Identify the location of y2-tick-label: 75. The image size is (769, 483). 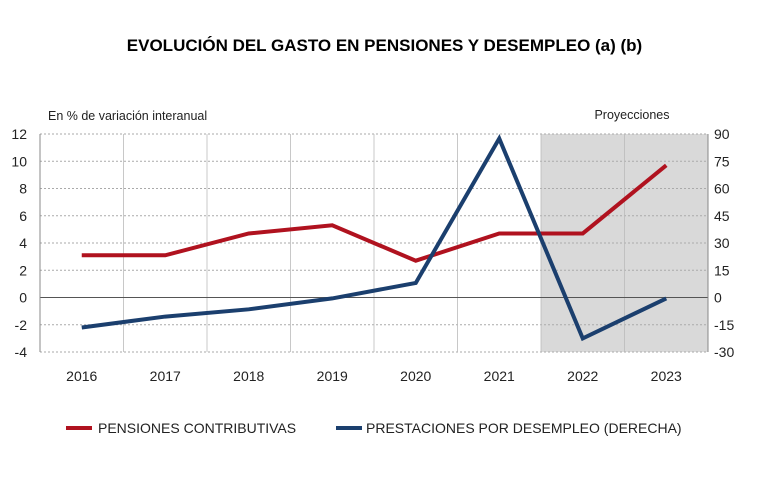
(722, 161).